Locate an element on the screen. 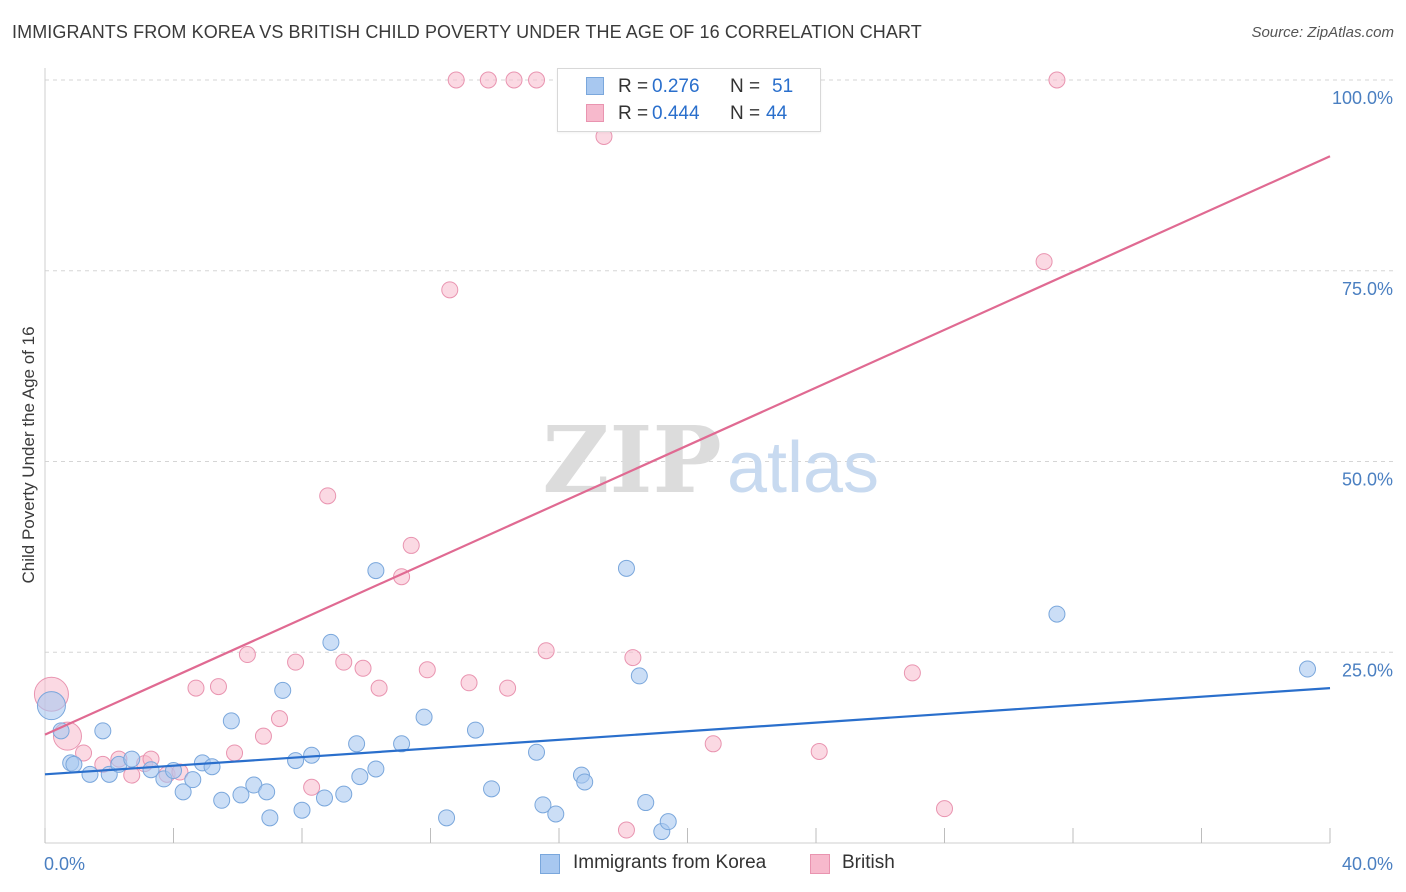 The image size is (1406, 892). source-label: Source: ZipAtlas.com is located at coordinates (1322, 32).